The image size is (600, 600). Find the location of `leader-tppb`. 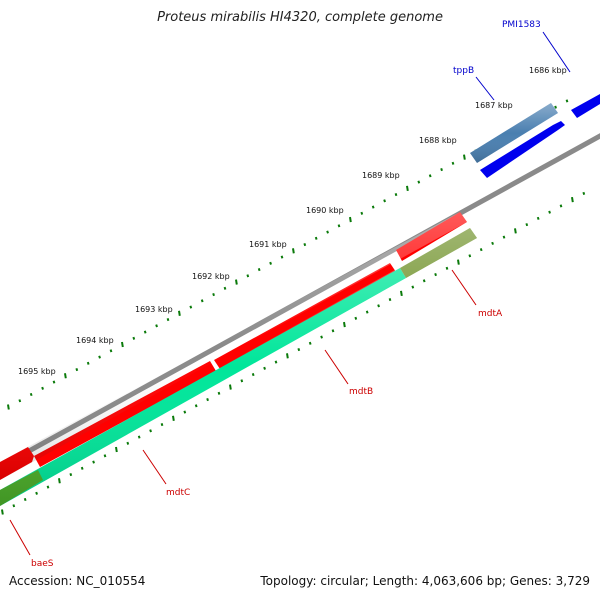

leader-tppb is located at coordinates (485, 88).